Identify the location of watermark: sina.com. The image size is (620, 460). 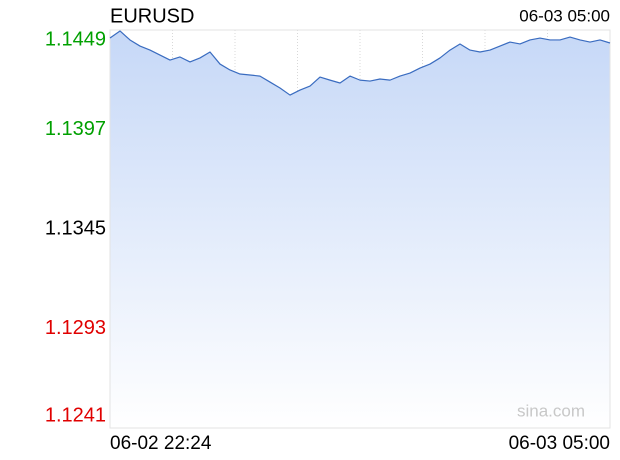
(551, 410).